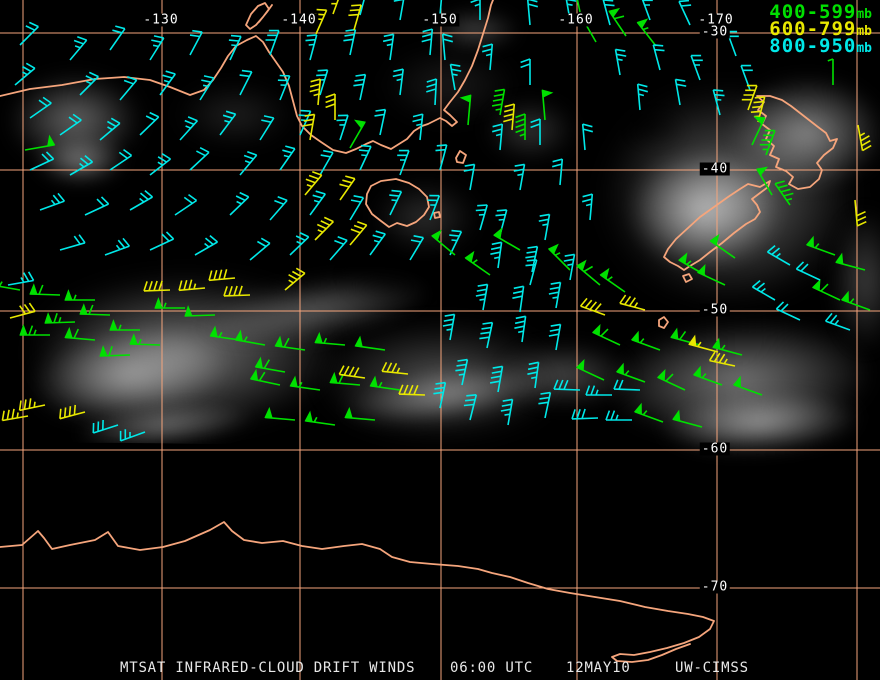 The image size is (880, 680). What do you see at coordinates (813, 12) in the screenshot?
I see `legend-range: 400-599` at bounding box center [813, 12].